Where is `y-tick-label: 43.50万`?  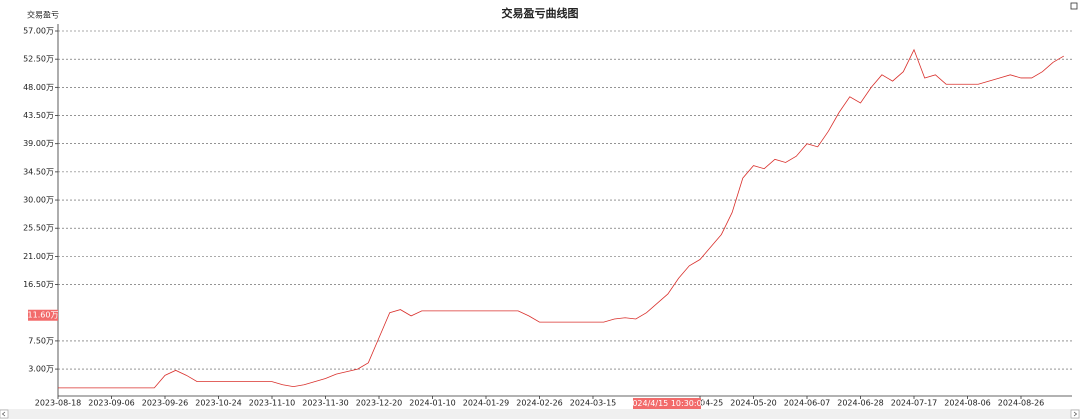
y-tick-label: 43.50万 is located at coordinates (38, 115).